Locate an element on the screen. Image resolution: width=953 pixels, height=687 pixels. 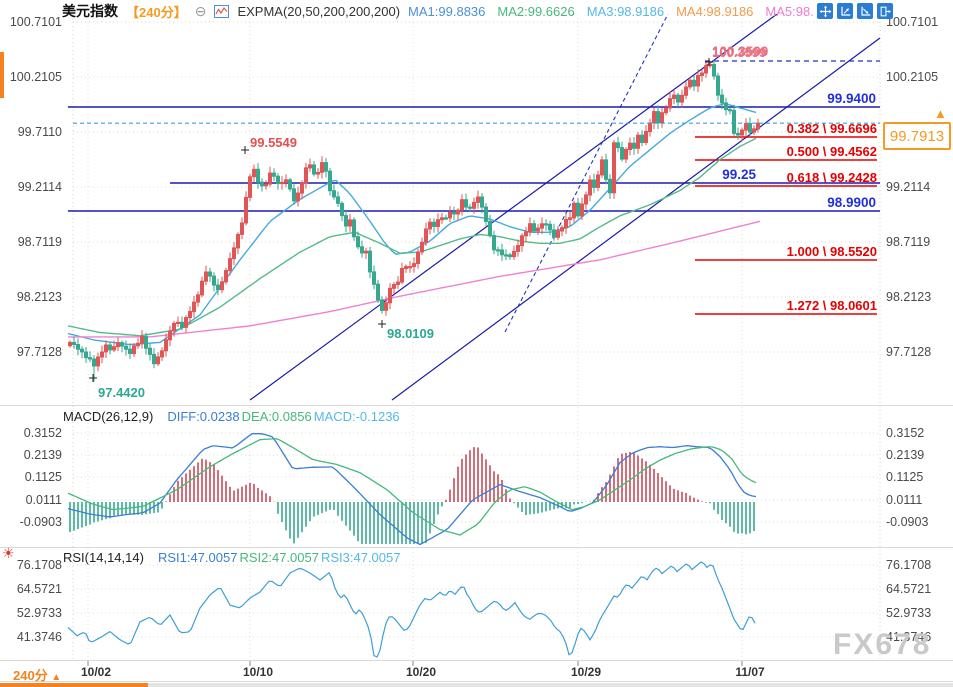
fib-level-label: 1.272 \ 98.0601 is located at coordinates (832, 305).